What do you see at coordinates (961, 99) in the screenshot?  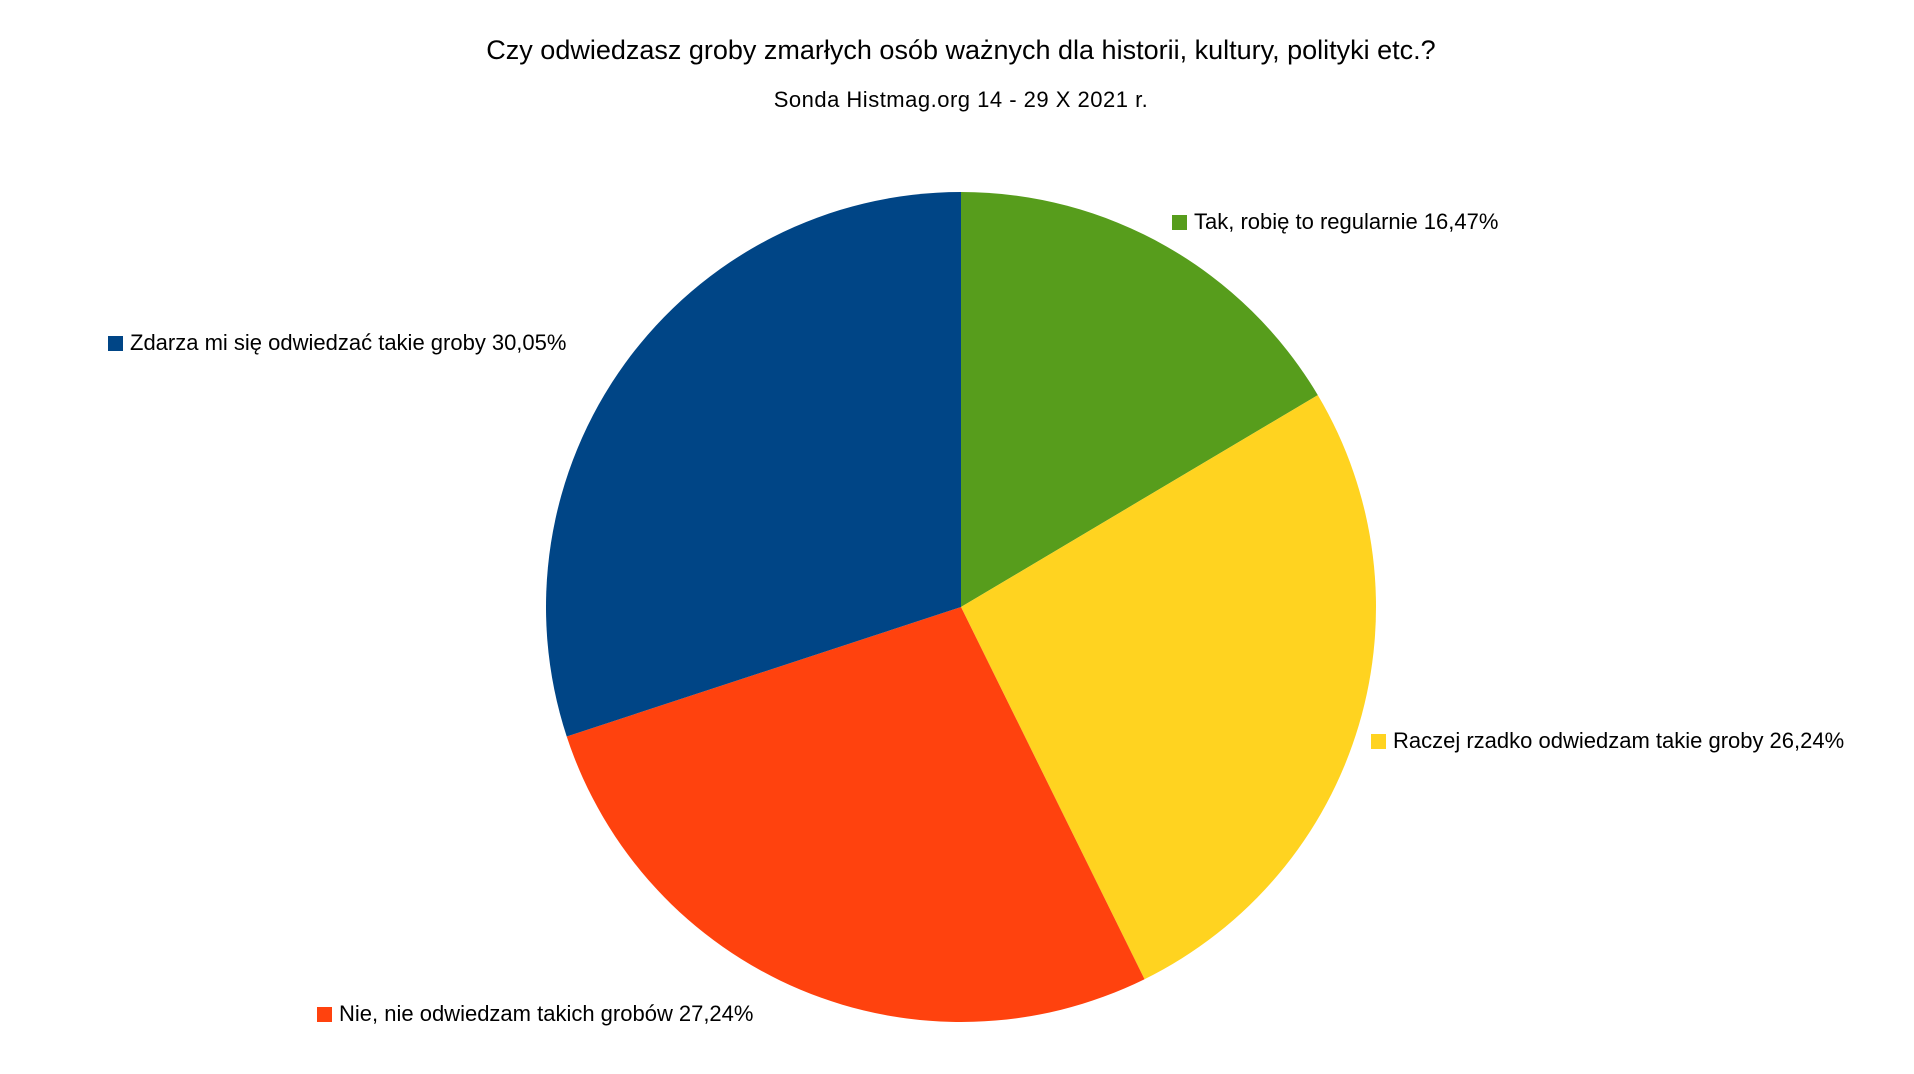 I see `chart-subtitle: Sonda Histmag.org 14 - 29 X 2021 r.` at bounding box center [961, 99].